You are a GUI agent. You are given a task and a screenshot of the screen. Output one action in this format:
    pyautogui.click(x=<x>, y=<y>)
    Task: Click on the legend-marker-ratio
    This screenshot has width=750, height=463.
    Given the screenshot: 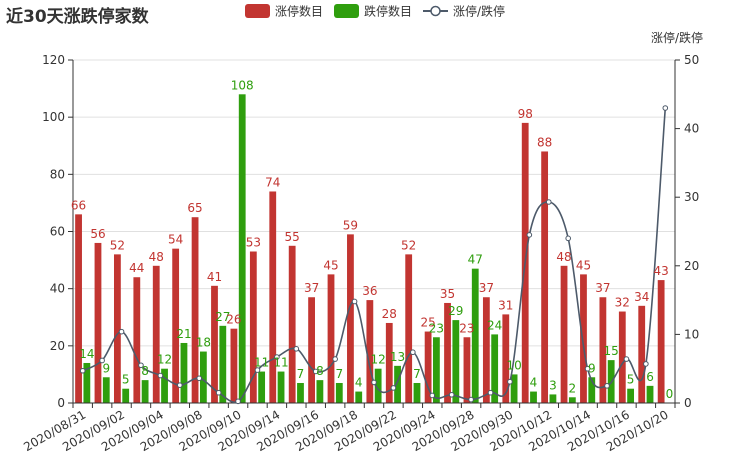 What is the action you would take?
    pyautogui.click(x=435, y=11)
    